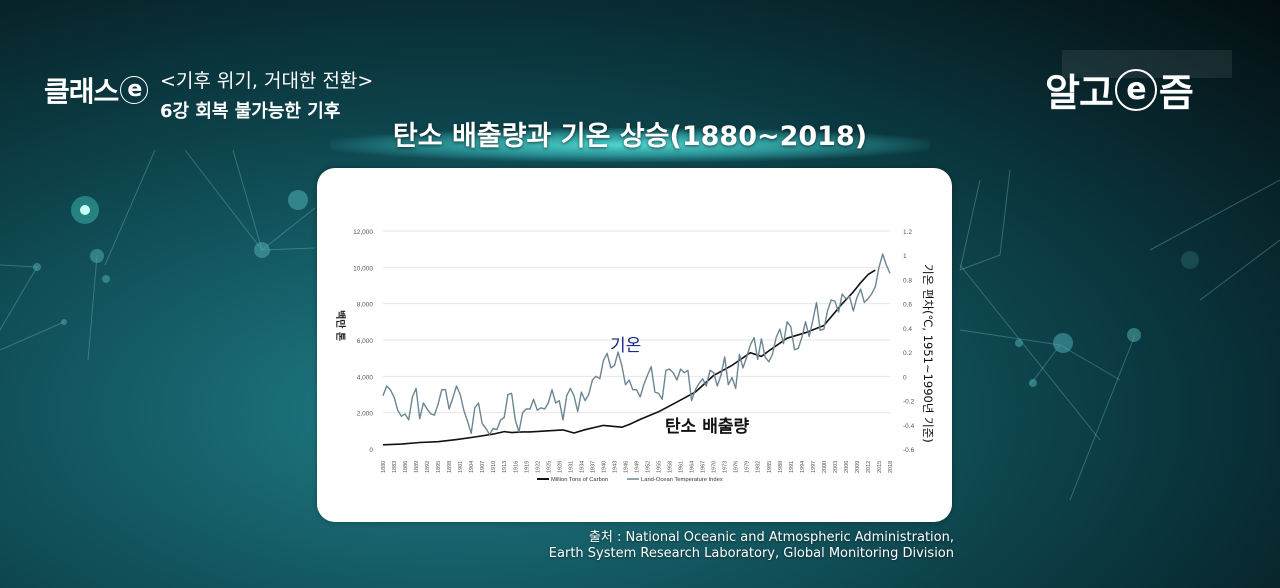 The image size is (1280, 588). I want to click on x-tick-label: 1934, so click(582, 467).